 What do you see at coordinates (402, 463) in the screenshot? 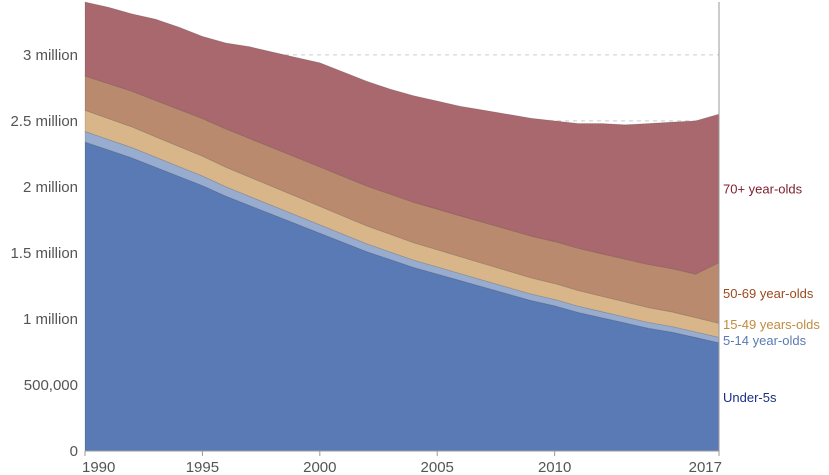
I see `x-axis-ticks: 1990 1995 2000 2005 2010 2017` at bounding box center [402, 463].